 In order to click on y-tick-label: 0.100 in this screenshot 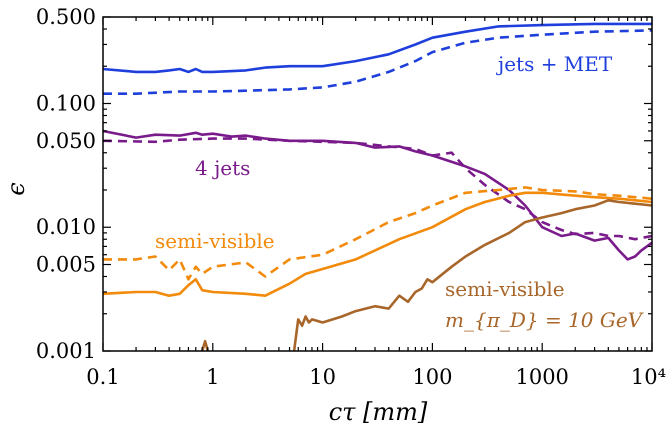, I will do `click(66, 103)`.